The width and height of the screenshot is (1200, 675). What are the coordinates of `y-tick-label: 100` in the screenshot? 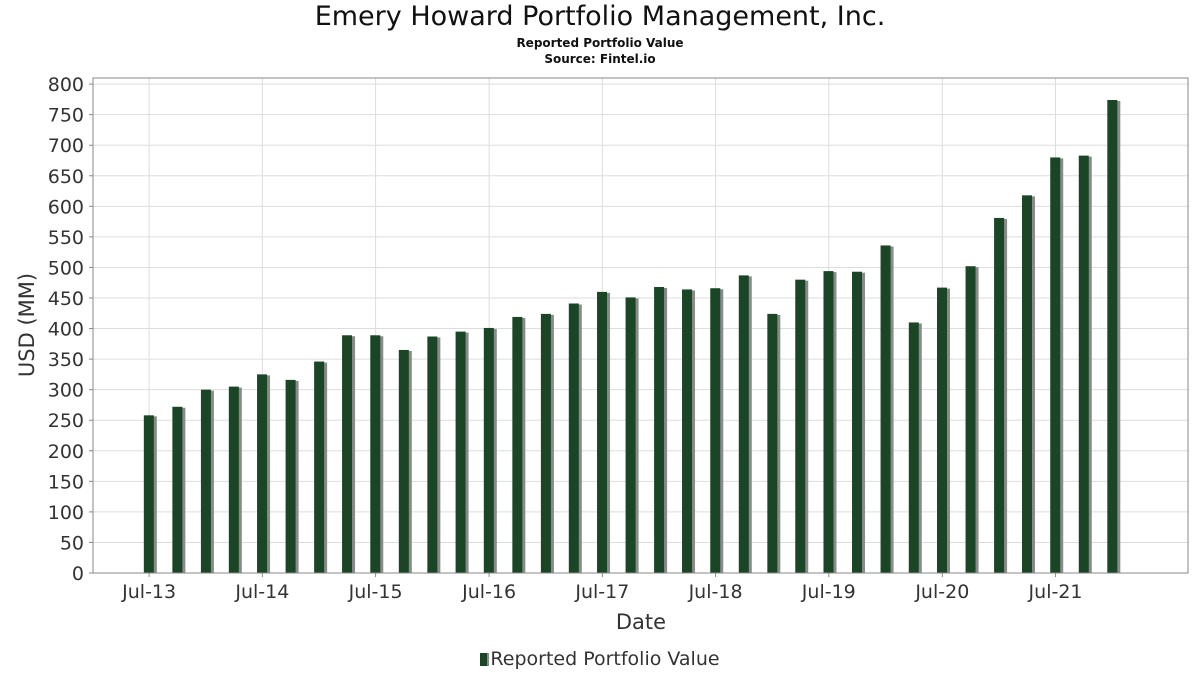 It's located at (66, 513).